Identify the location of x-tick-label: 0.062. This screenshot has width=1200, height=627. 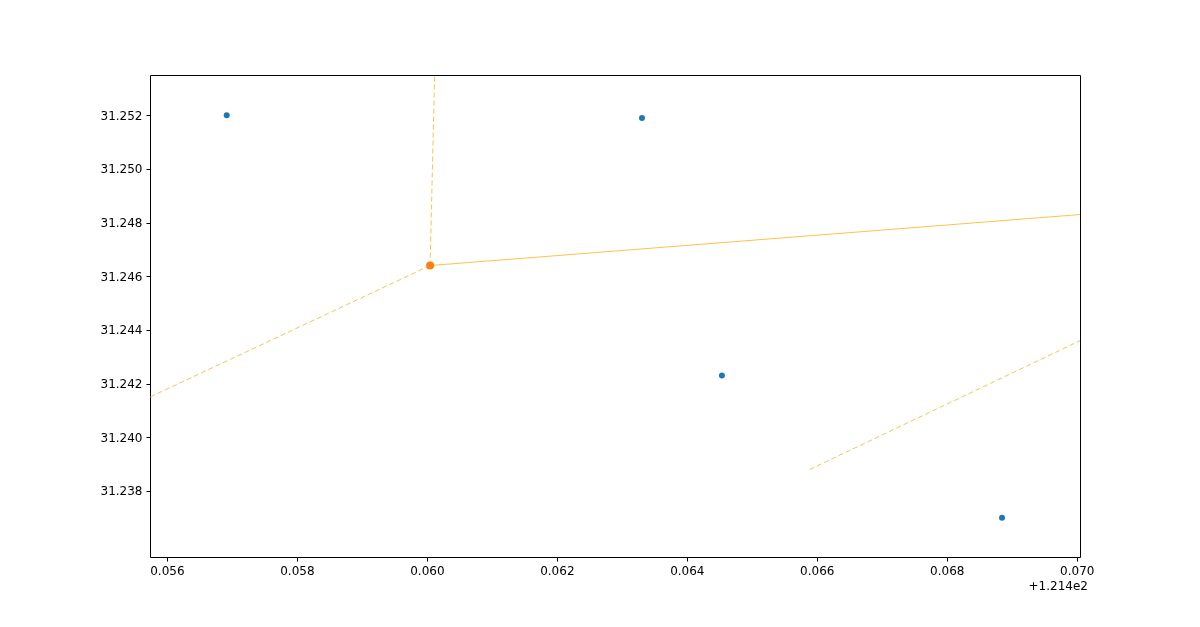
(557, 570).